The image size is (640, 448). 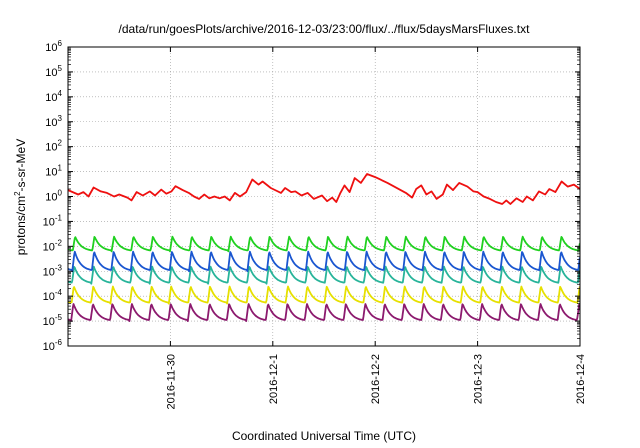 What do you see at coordinates (53, 295) in the screenshot?
I see `y-tick-label: 10⁻⁴` at bounding box center [53, 295].